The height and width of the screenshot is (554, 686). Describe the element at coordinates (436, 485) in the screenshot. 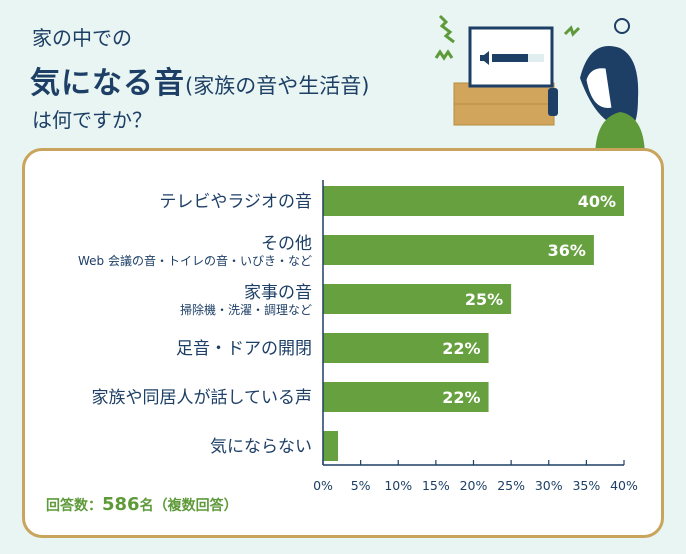

I see `tick-label: 15%` at that location.